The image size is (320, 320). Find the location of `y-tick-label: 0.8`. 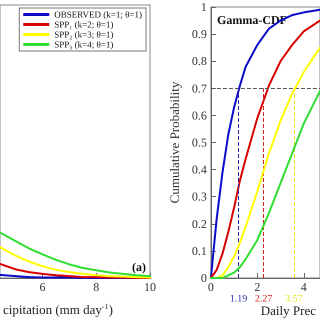

y-tick-label: 0.8 is located at coordinates (199, 61).